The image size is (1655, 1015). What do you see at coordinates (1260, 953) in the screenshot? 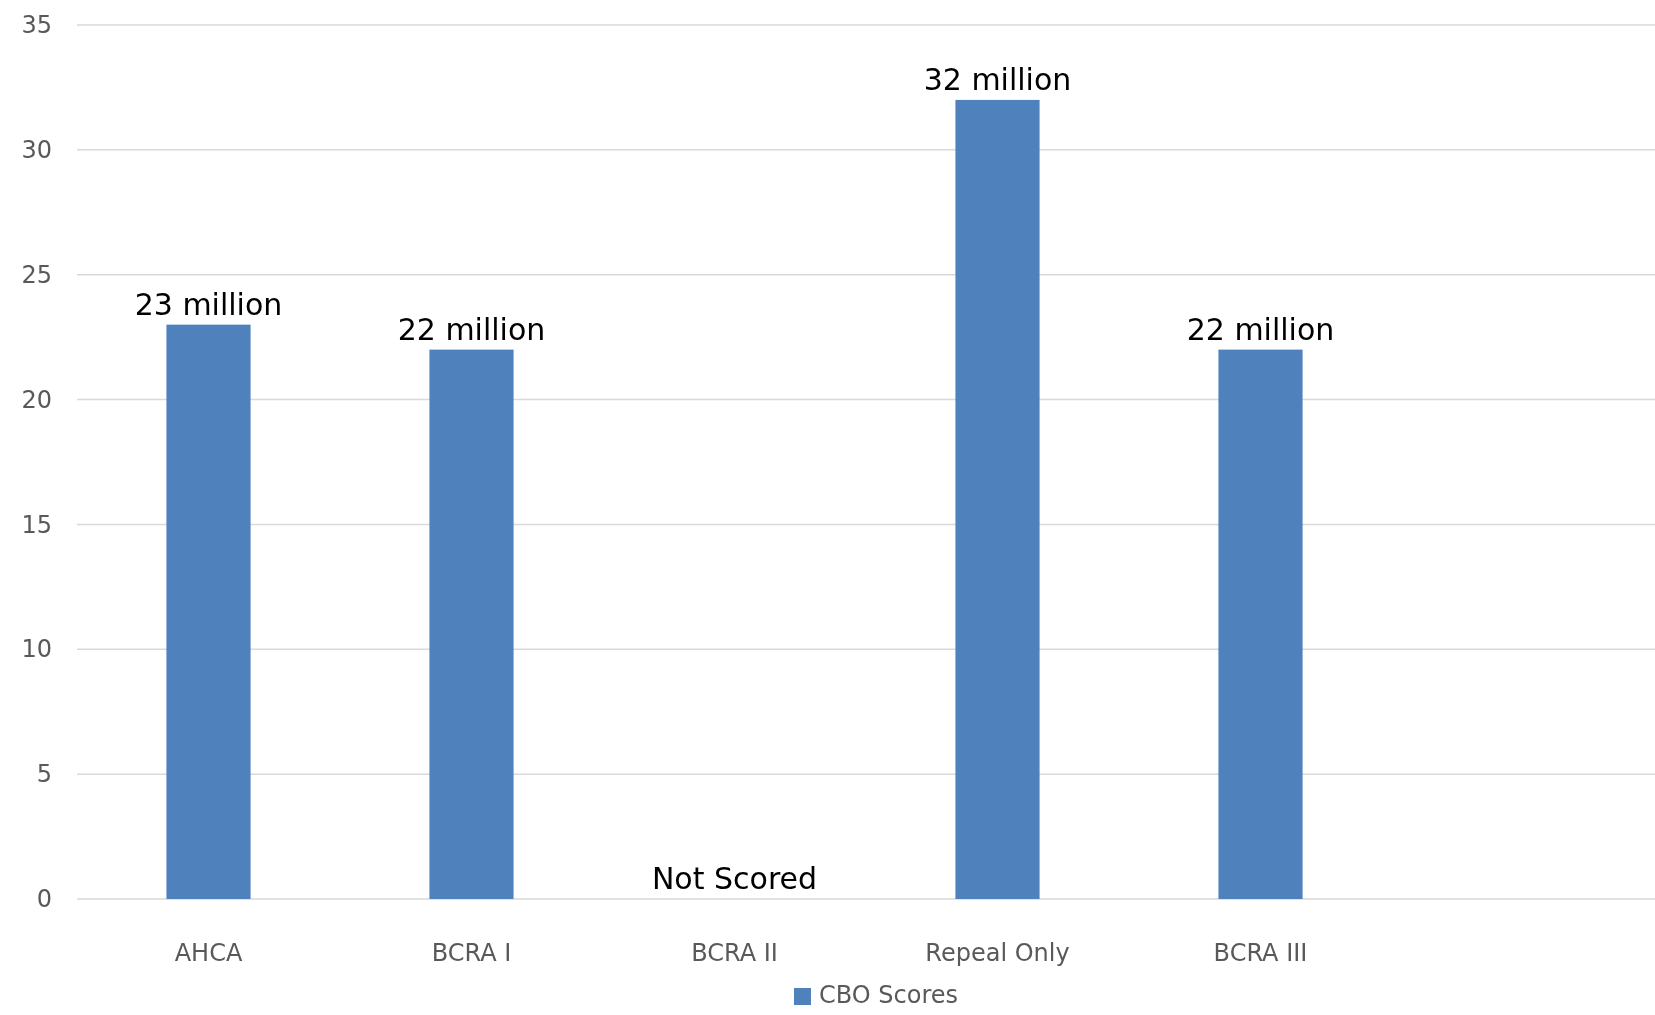
I see `x-tick-label: BCRA III` at bounding box center [1260, 953].